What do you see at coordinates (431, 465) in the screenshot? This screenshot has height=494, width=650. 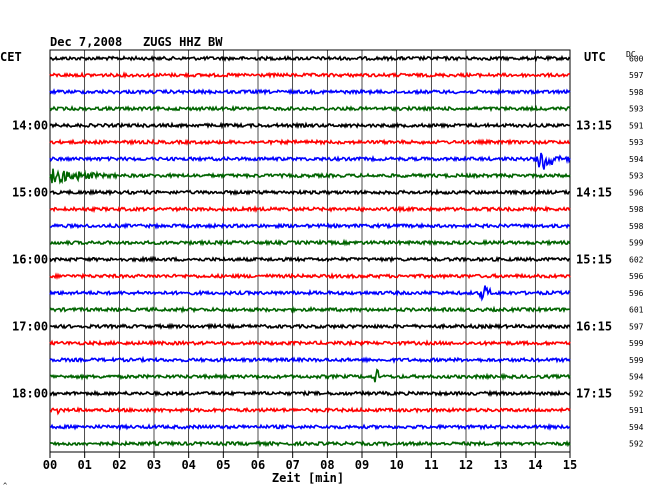 I see `x-tick-label: 11` at bounding box center [431, 465].